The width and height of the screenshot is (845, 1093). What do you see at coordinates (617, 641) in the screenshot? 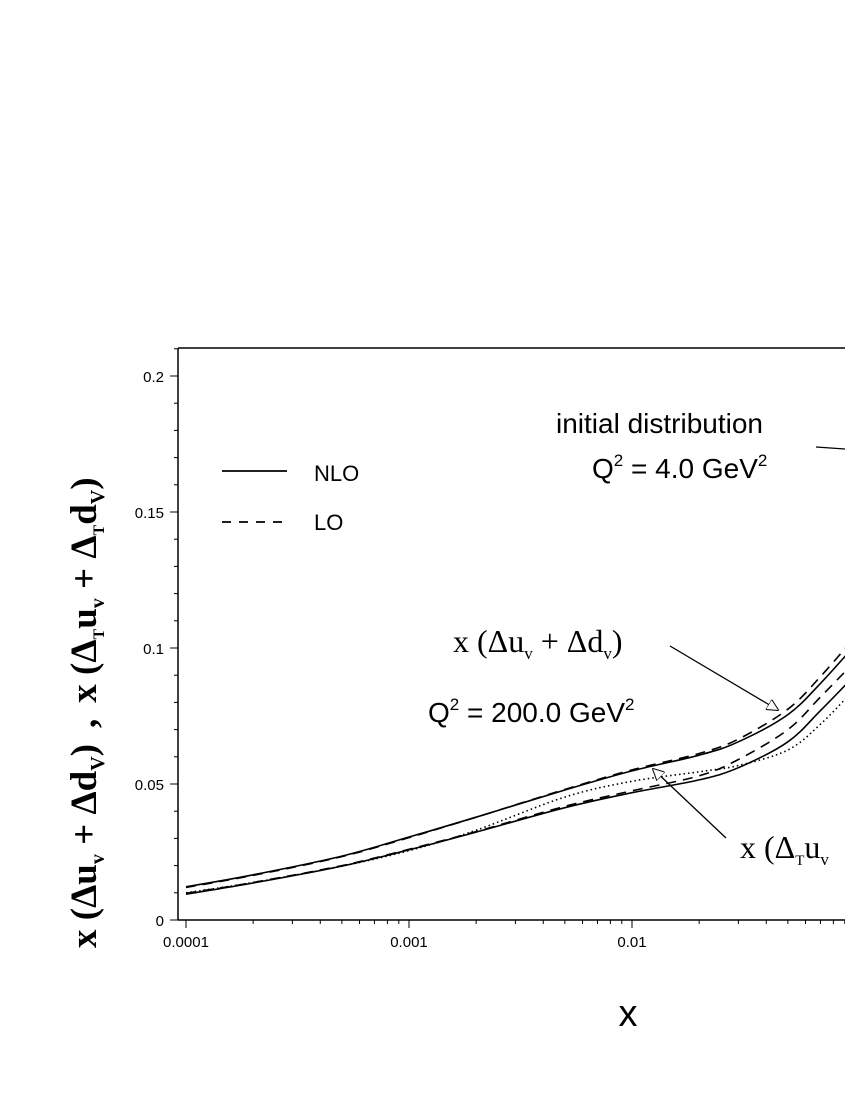
I see `upper-label-end: )` at bounding box center [617, 641].